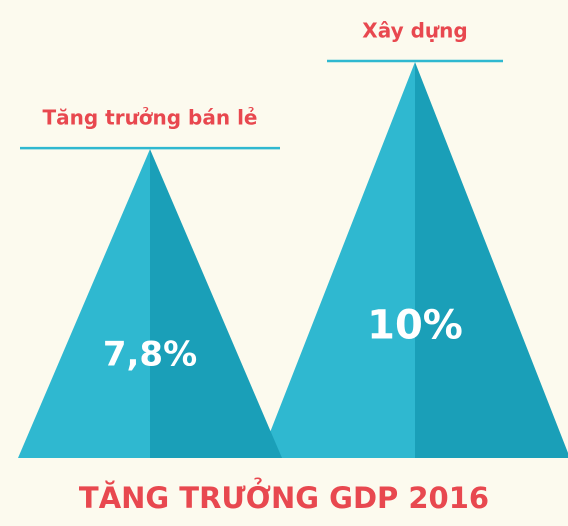 This screenshot has height=526, width=568. Describe the element at coordinates (150, 355) in the screenshot. I see `value-label: 7,8%` at that location.